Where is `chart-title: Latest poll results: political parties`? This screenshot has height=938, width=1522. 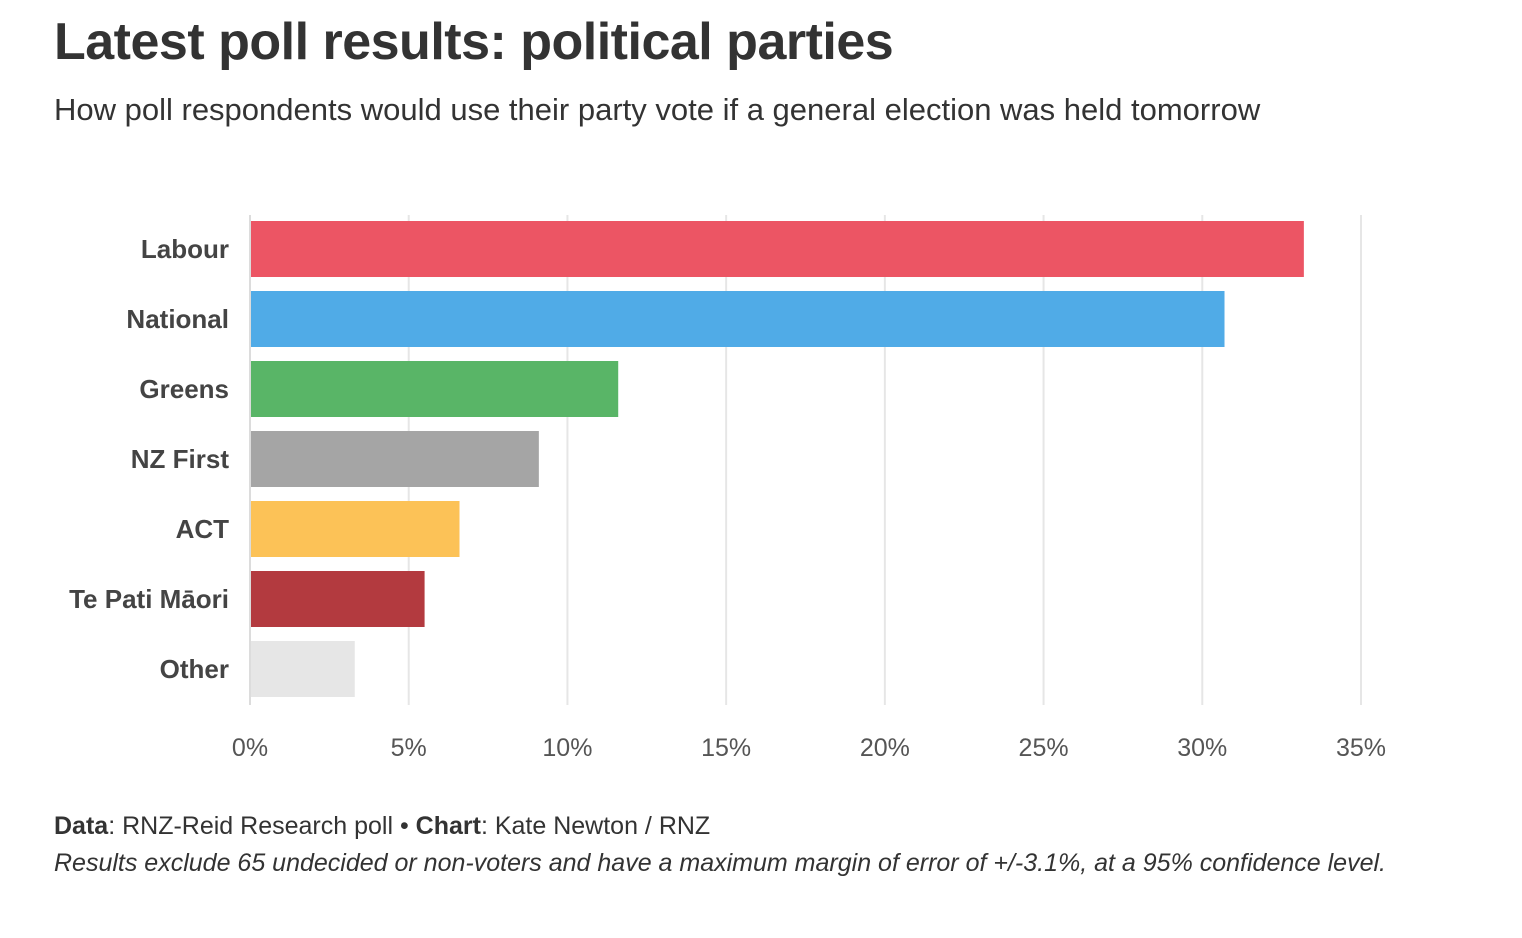 chart-title: Latest poll results: political parties is located at coordinates (474, 42).